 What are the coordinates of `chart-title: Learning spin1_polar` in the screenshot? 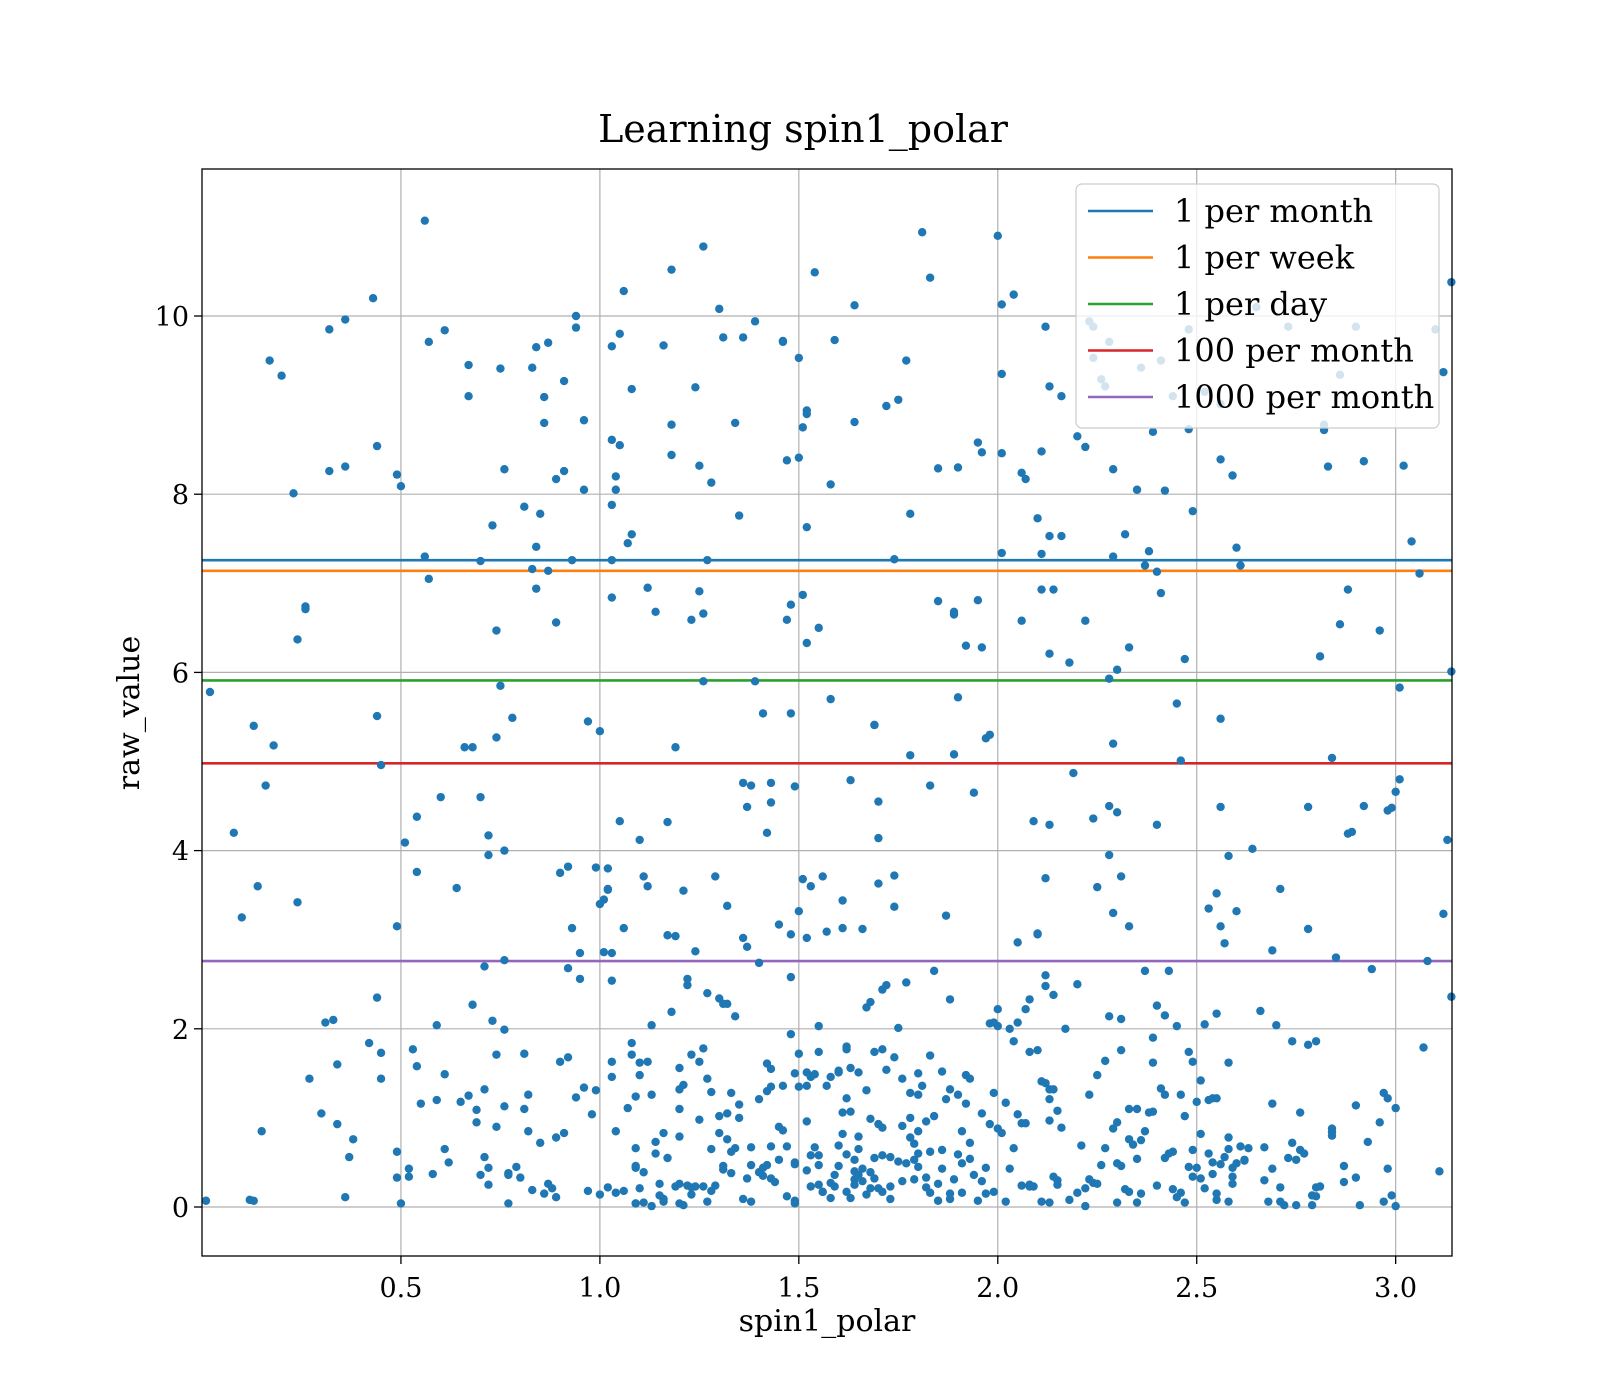 It's located at (803, 129).